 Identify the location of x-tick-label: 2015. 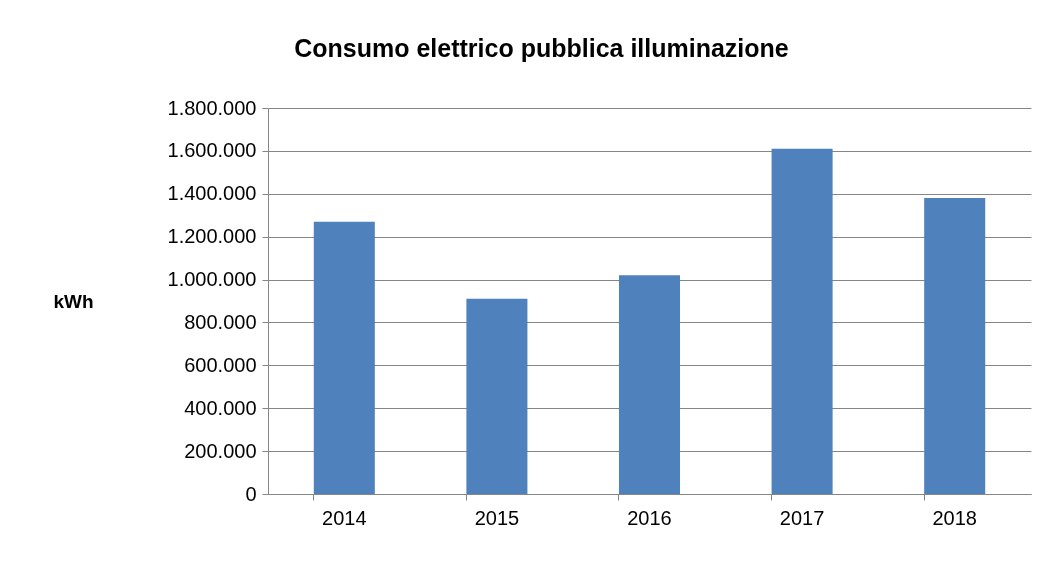
(497, 517).